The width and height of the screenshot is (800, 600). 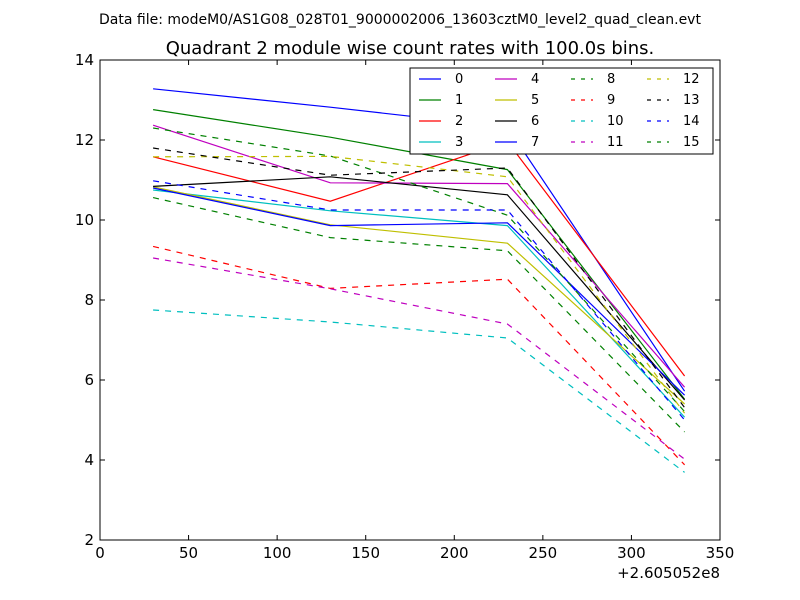 What do you see at coordinates (543, 553) in the screenshot?
I see `x-tick-label: 250` at bounding box center [543, 553].